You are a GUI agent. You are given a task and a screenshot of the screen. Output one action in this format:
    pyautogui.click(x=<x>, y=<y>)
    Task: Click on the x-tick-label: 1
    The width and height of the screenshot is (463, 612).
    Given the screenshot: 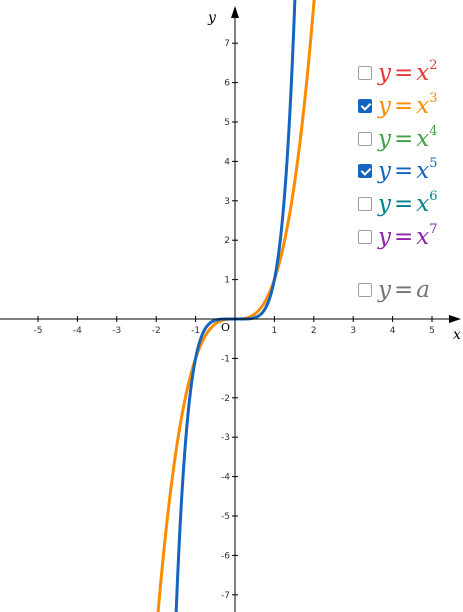 What is the action you would take?
    pyautogui.click(x=275, y=331)
    